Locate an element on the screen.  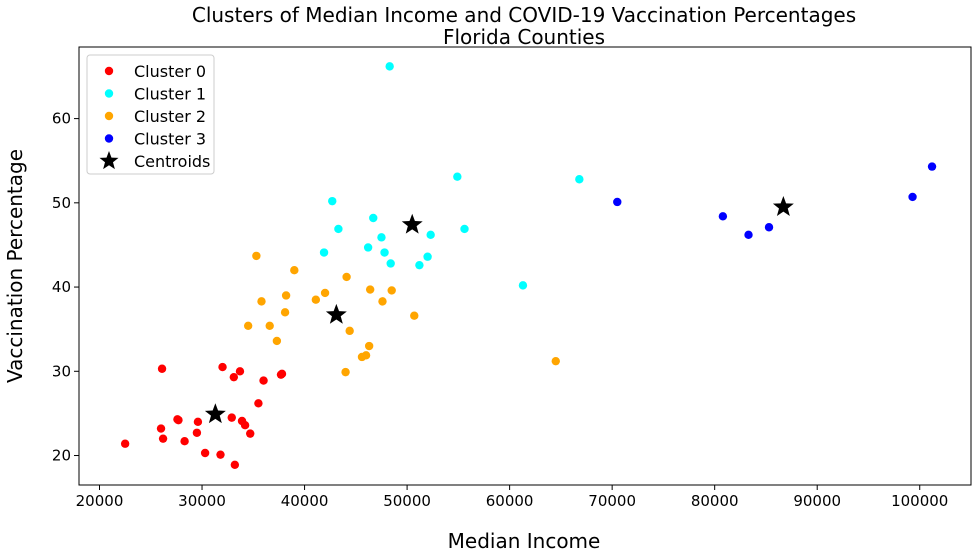
y-axis-ticks: 20 30 40 50 60 is located at coordinates (65, 287).